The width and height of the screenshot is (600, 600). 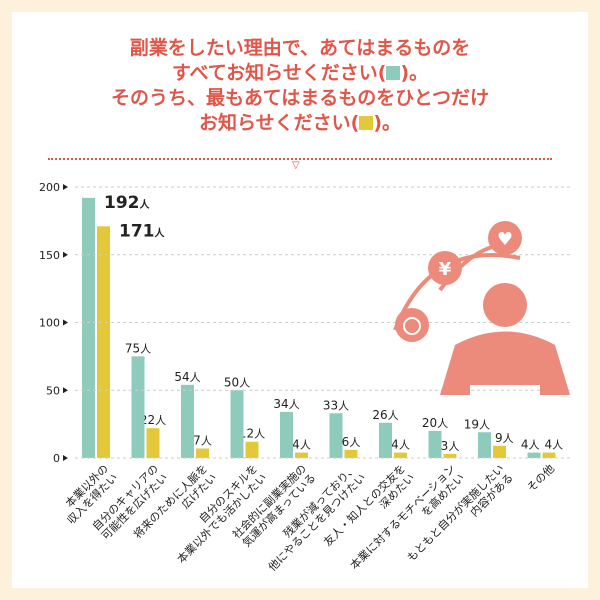 I want to click on heart-icon, so click(x=505, y=238).